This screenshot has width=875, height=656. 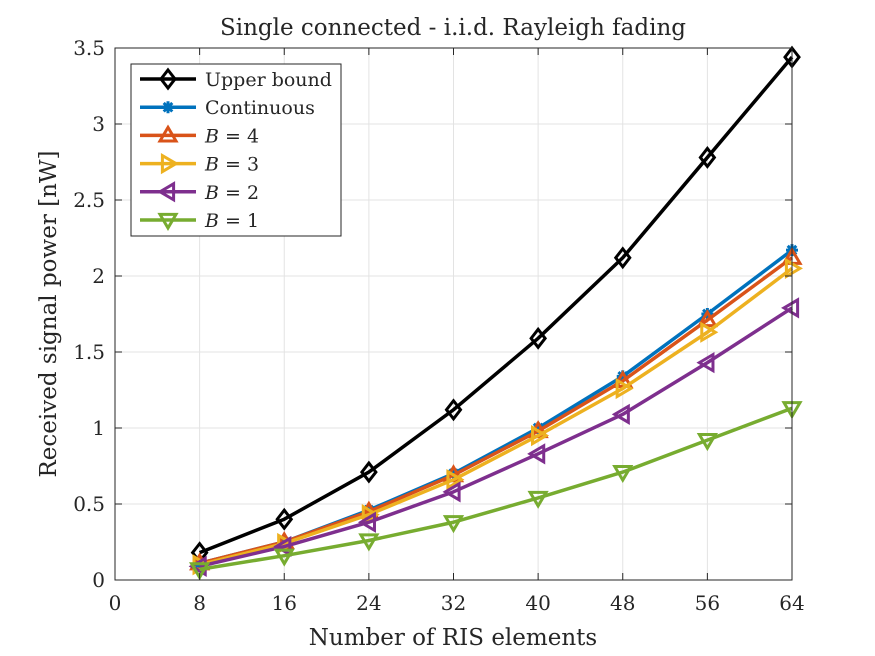 I want to click on legend-entry: Upper bound, so click(x=236, y=79).